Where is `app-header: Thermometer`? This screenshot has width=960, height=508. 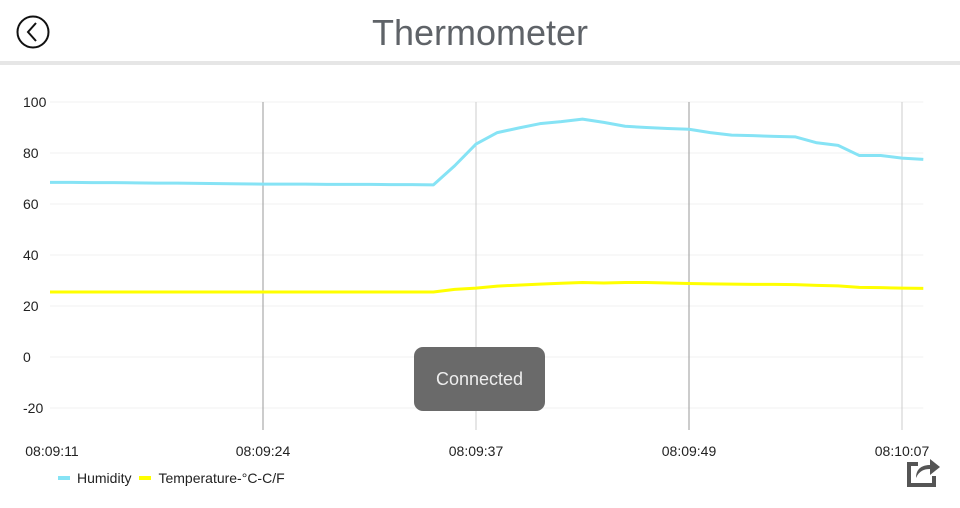
app-header: Thermometer is located at coordinates (480, 31).